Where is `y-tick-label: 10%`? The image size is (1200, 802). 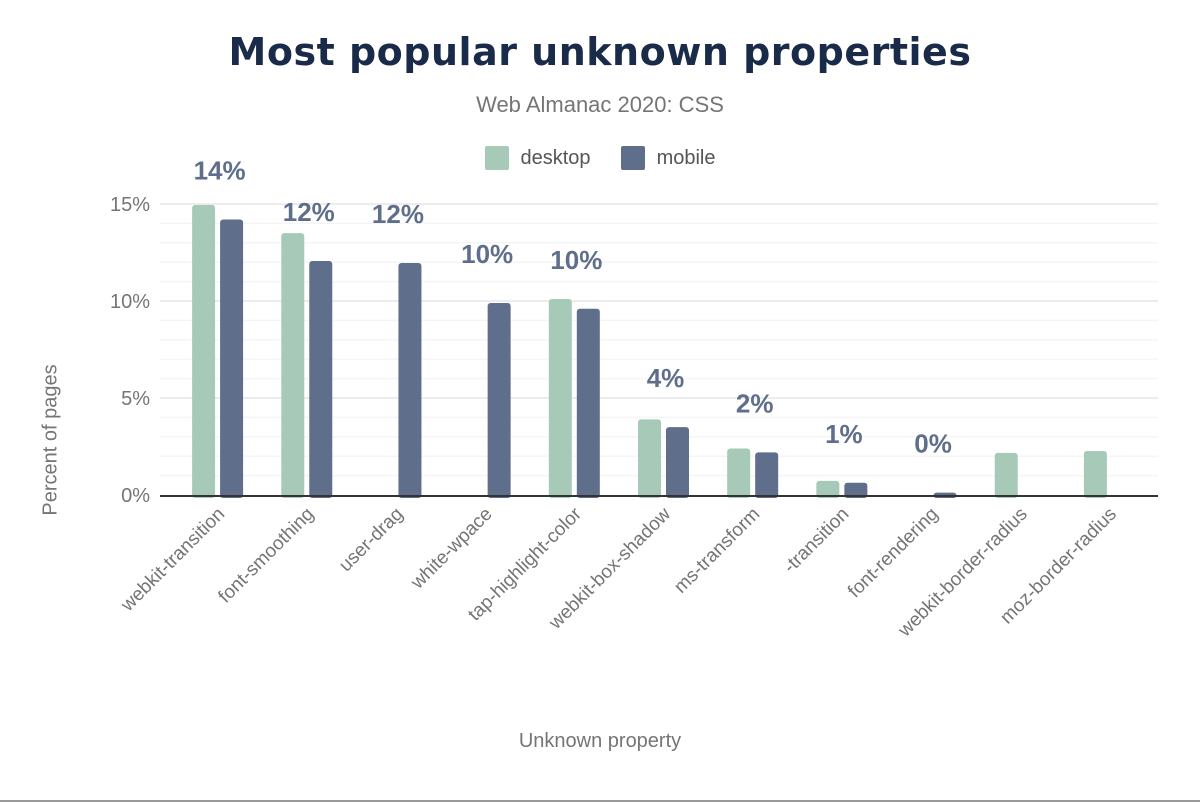 y-tick-label: 10% is located at coordinates (130, 302).